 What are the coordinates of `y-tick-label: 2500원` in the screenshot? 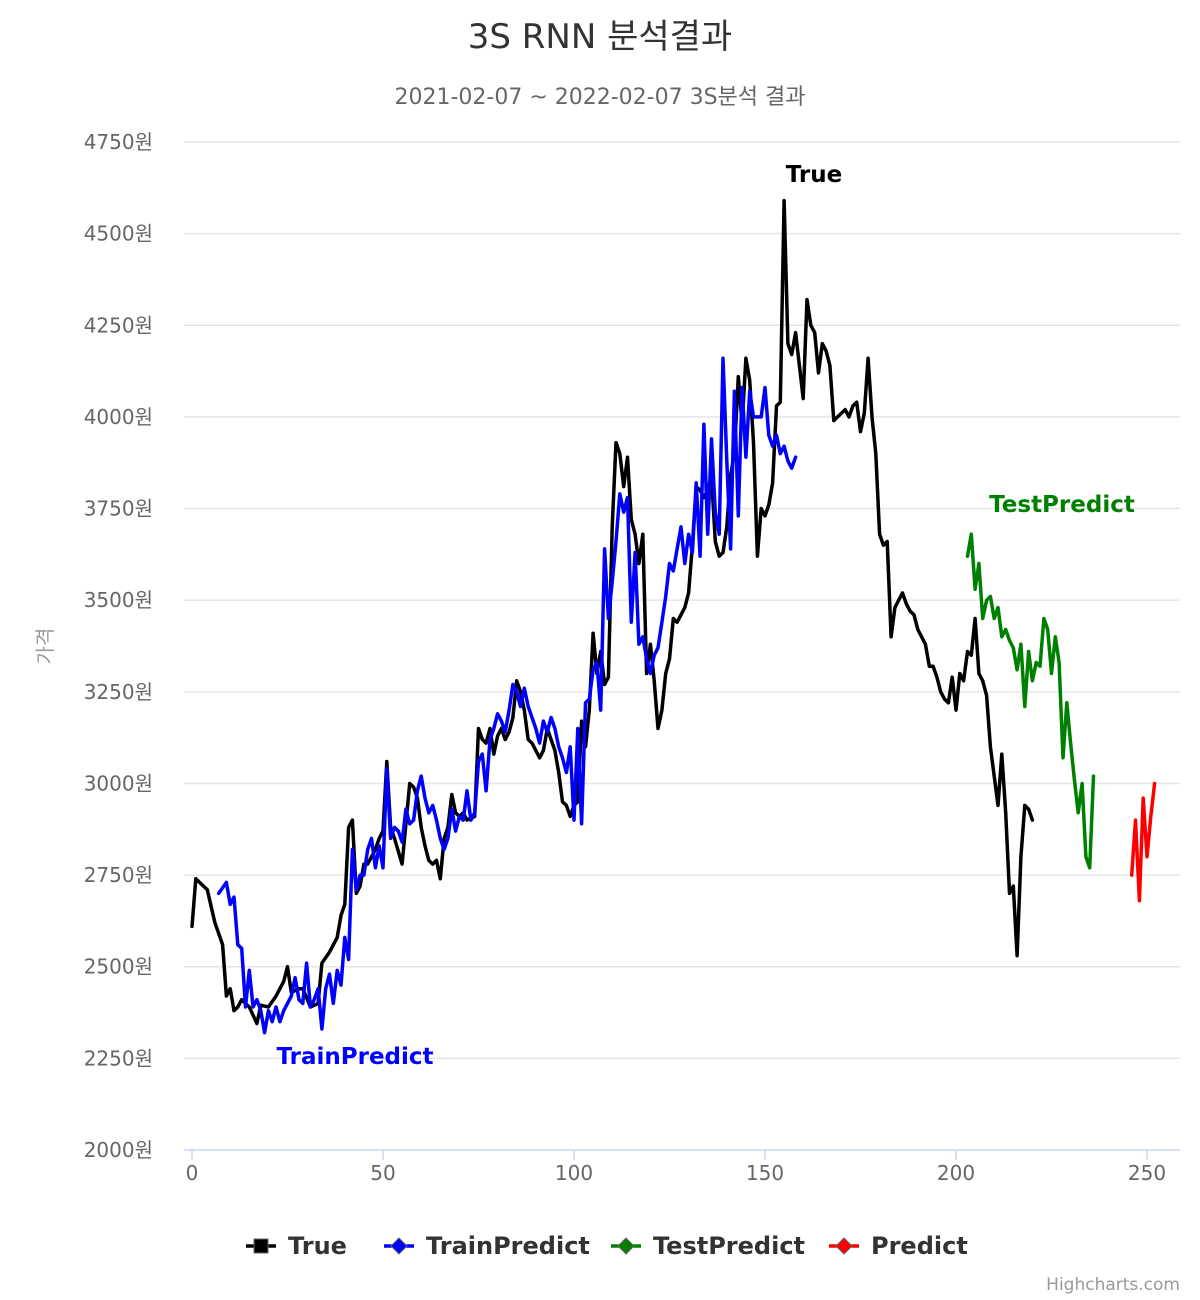 It's located at (118, 967).